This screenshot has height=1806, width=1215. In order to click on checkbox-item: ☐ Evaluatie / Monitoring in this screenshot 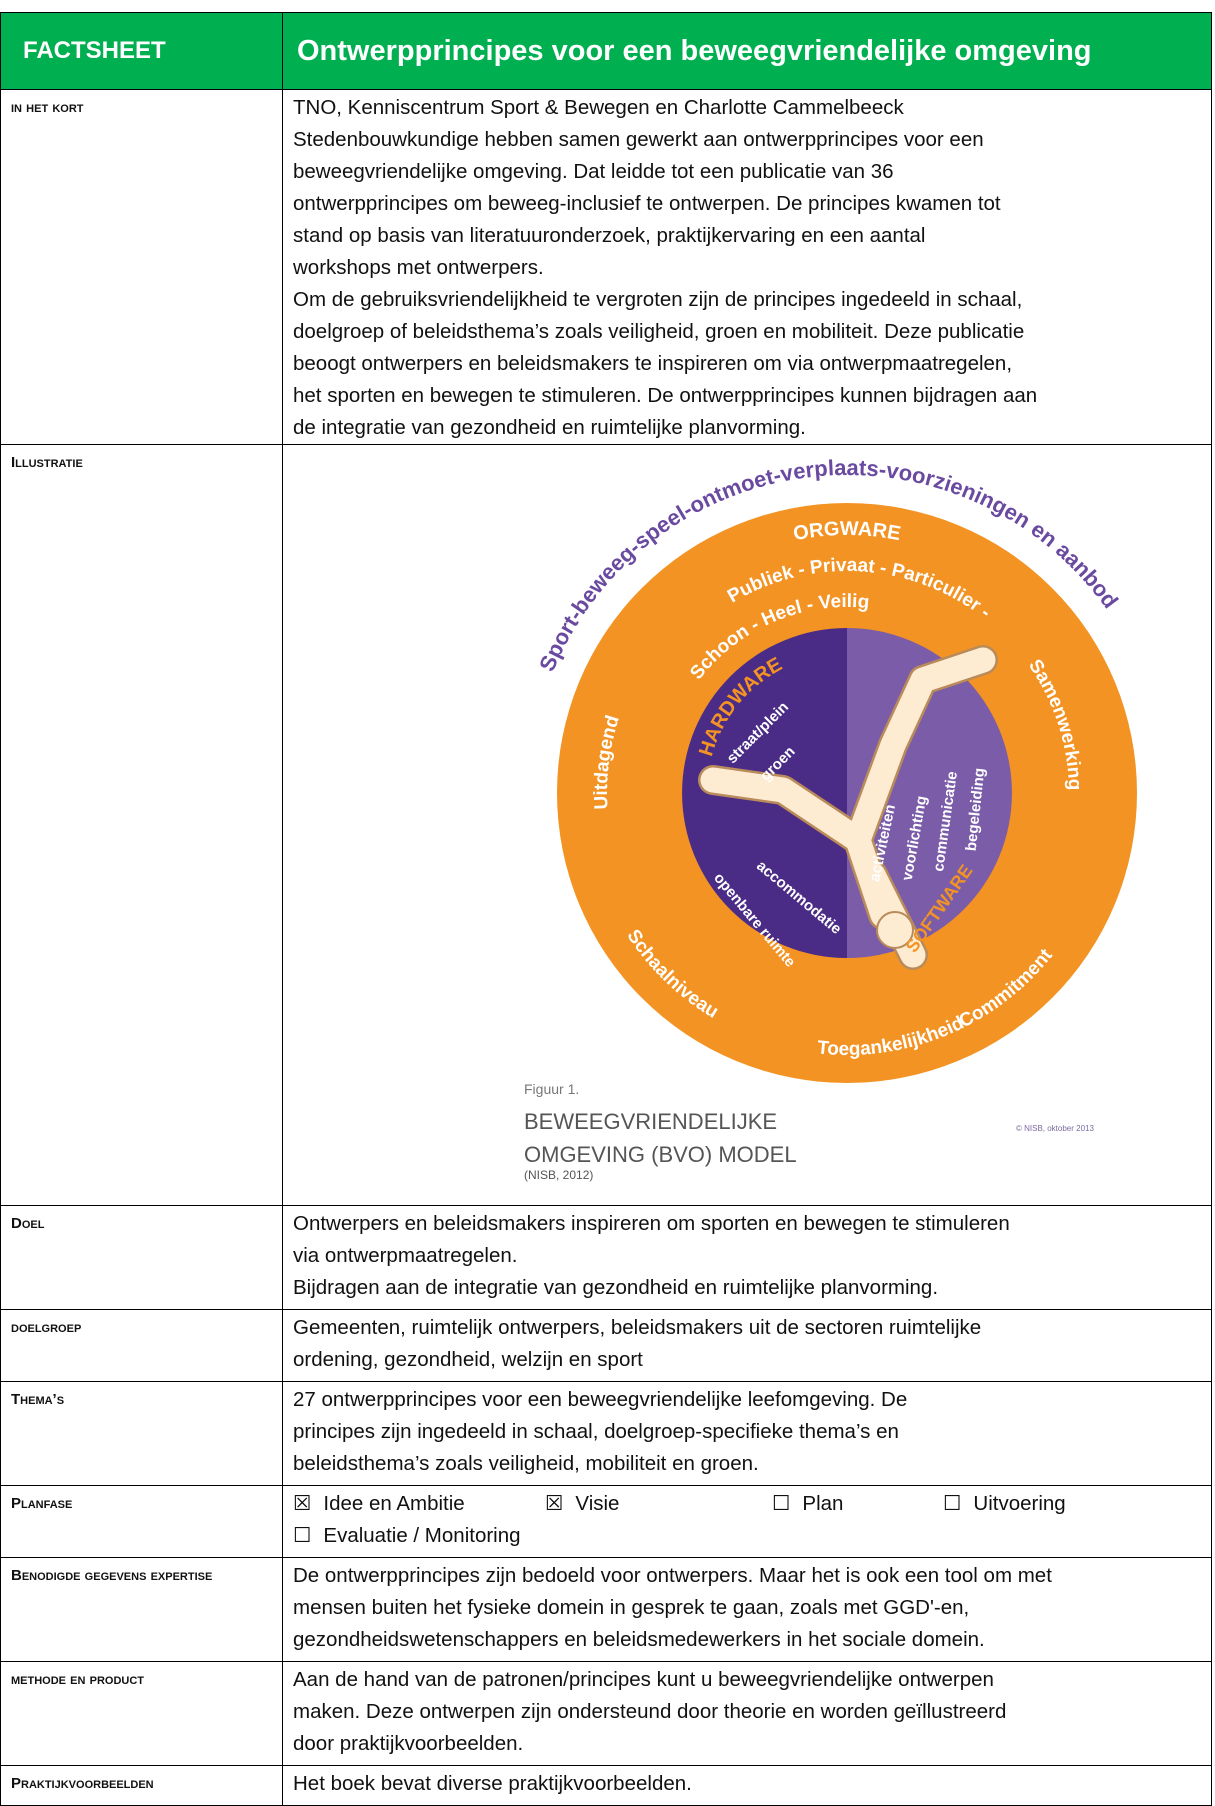, I will do `click(407, 1536)`.